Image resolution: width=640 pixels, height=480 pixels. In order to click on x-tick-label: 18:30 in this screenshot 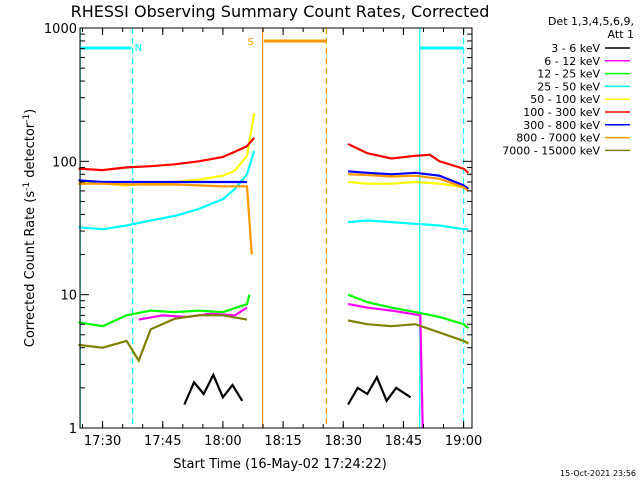, I will do `click(343, 441)`.